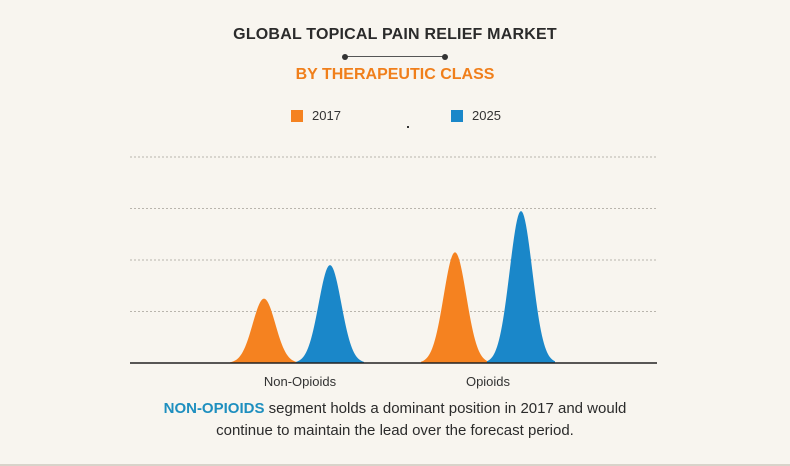 The height and width of the screenshot is (466, 790). I want to click on peak-2025-non-opioids, so click(330, 314).